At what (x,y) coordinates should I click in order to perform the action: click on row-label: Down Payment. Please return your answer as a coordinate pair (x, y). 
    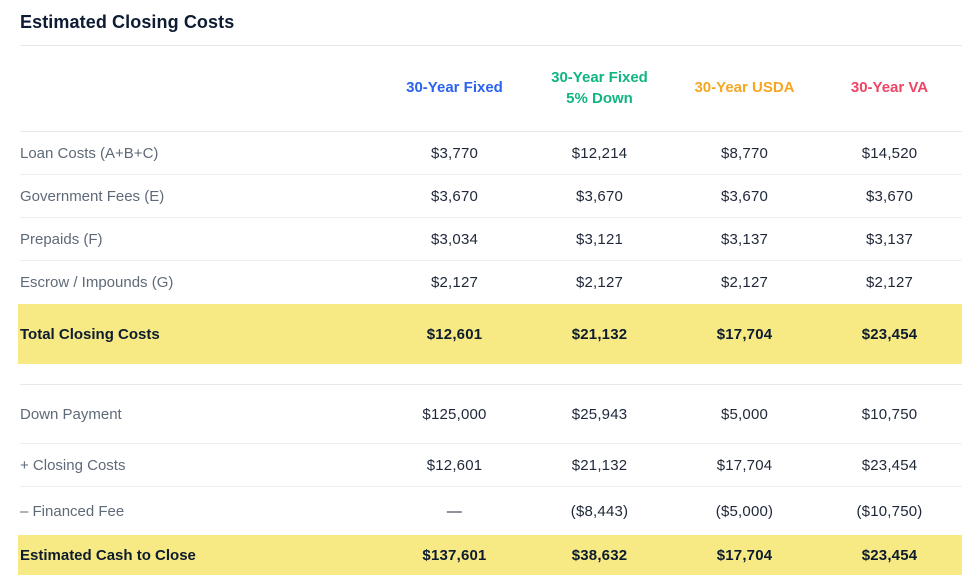
    Looking at the image, I should click on (71, 414).